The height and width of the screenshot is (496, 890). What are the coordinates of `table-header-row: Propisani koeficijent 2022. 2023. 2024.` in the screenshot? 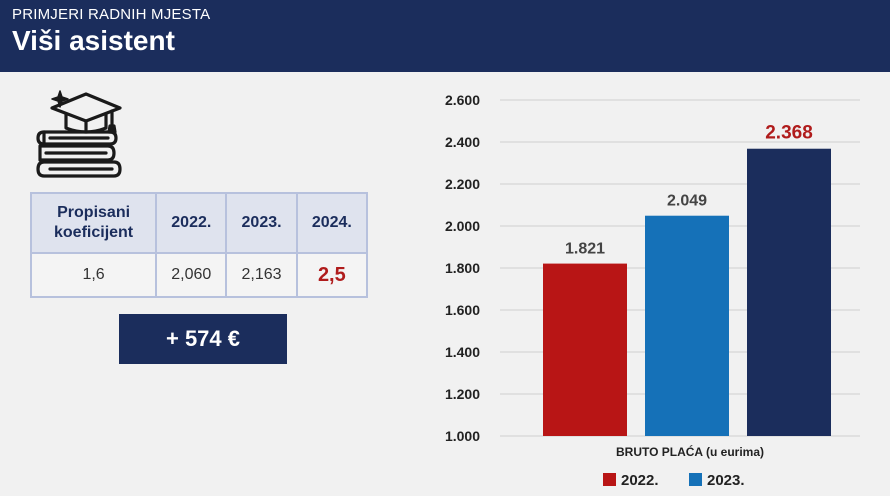 It's located at (199, 223).